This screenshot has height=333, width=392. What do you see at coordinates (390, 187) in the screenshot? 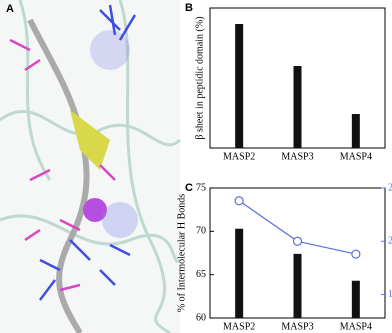
I see `y2-tick-label: 250` at bounding box center [390, 187].